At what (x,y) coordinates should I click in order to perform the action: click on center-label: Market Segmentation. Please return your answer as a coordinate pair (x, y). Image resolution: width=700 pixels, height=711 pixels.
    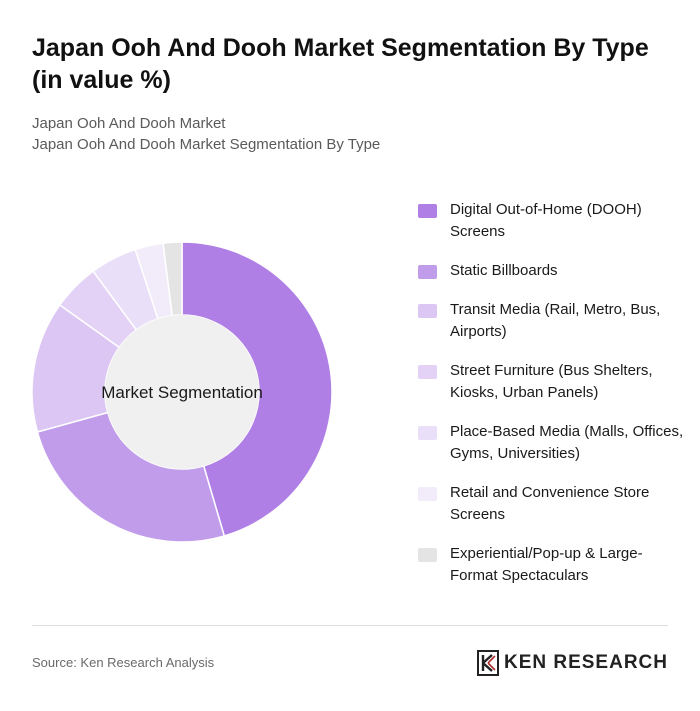
    Looking at the image, I should click on (182, 392).